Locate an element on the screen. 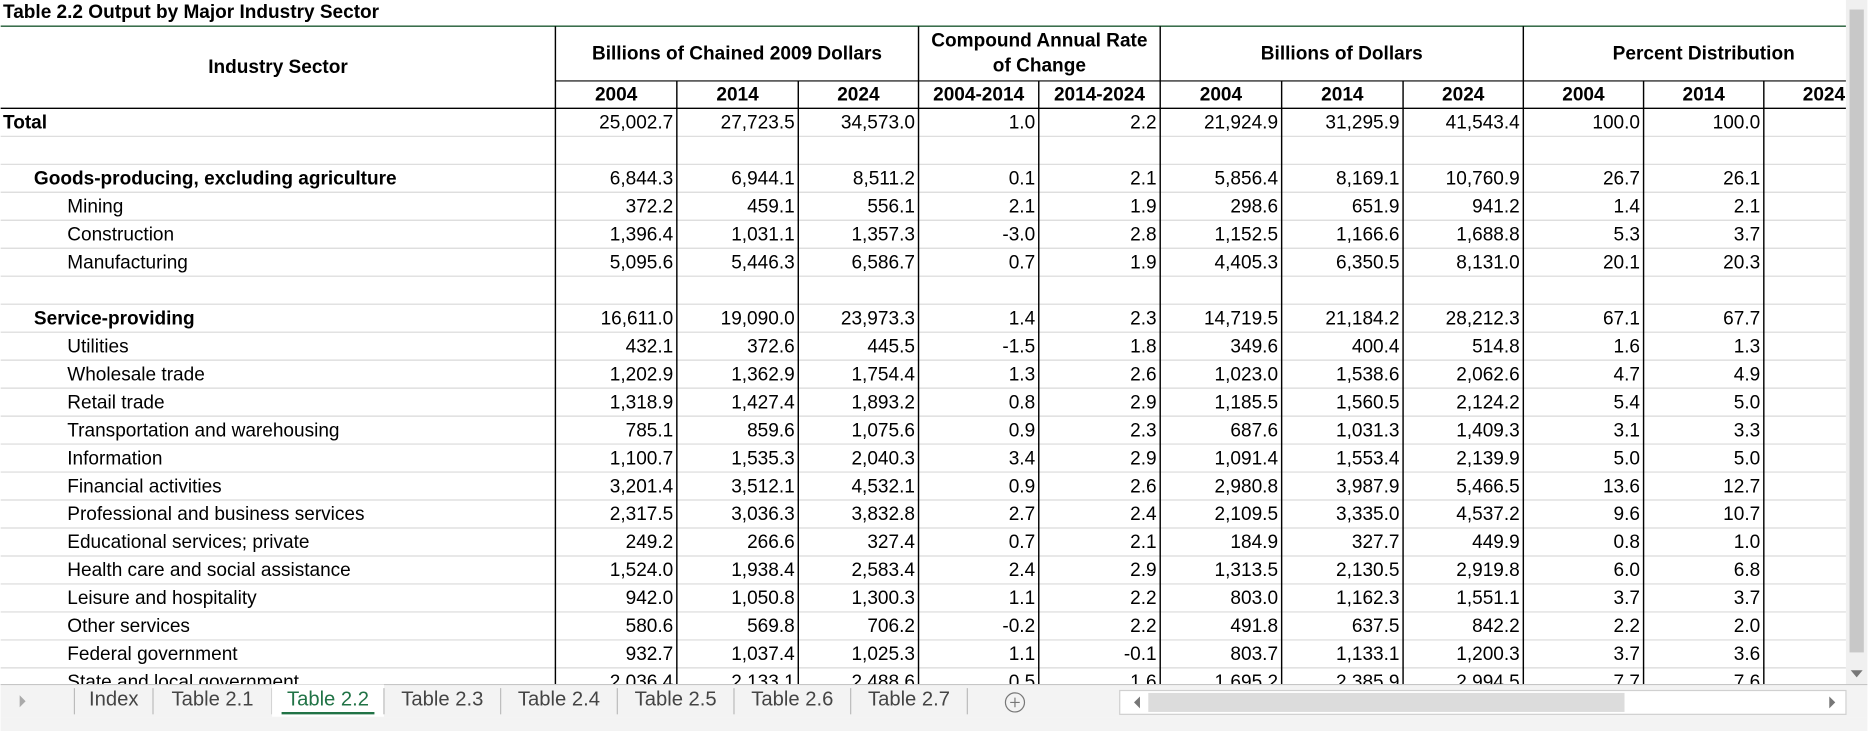  cell-value: 0.5 is located at coordinates (1022, 682).